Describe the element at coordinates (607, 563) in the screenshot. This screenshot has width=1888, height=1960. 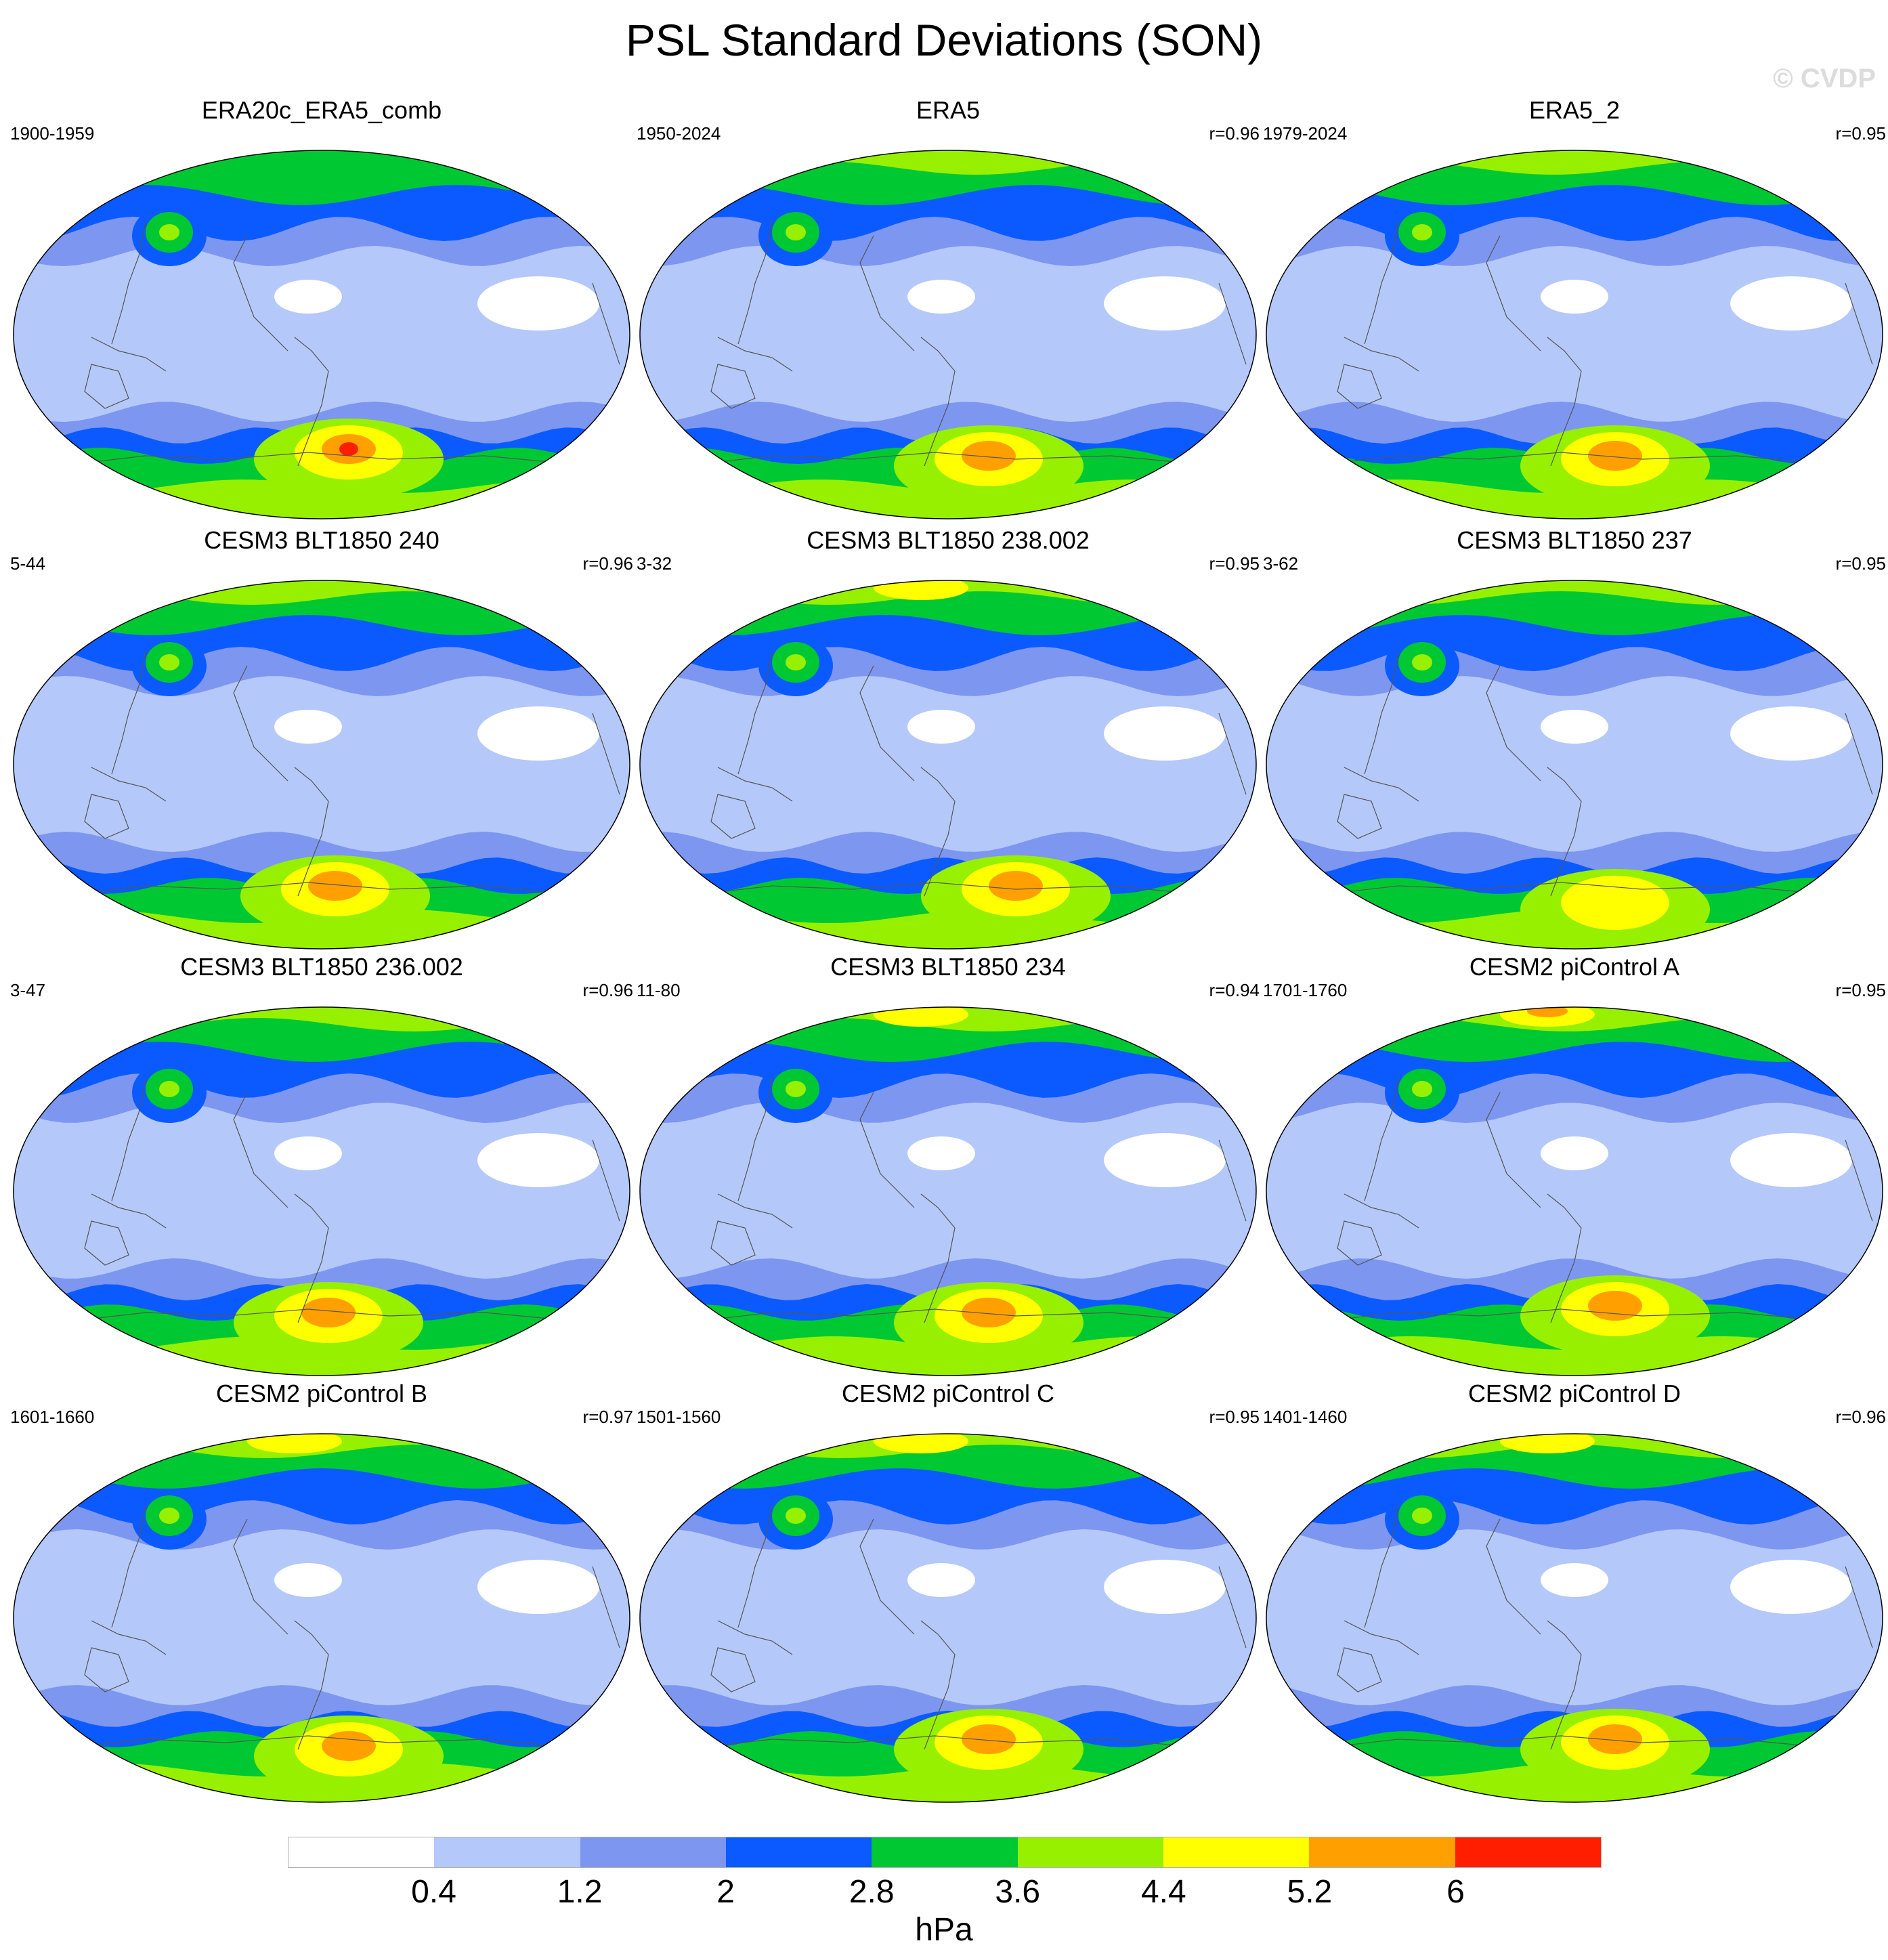
I see `panel-correlation: r=0.96` at that location.